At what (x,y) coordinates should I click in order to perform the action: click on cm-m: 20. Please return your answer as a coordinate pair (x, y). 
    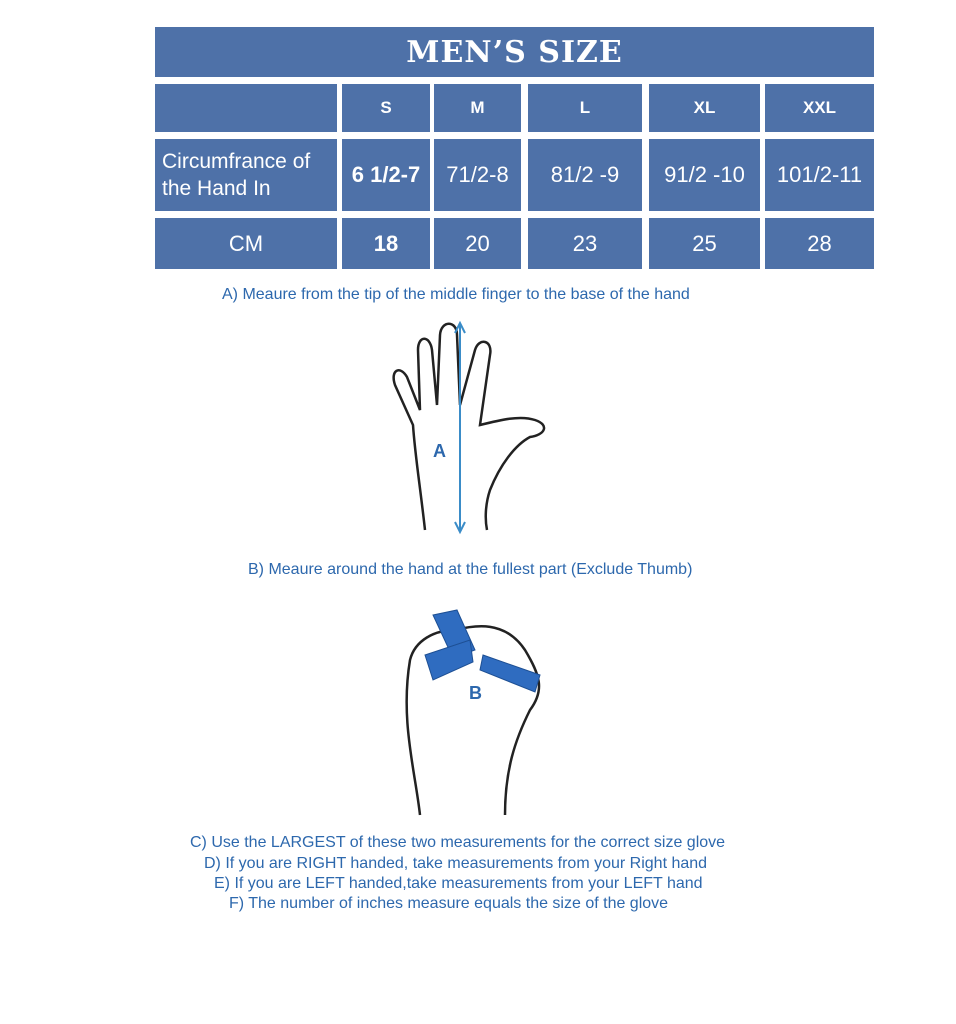
    Looking at the image, I should click on (477, 243).